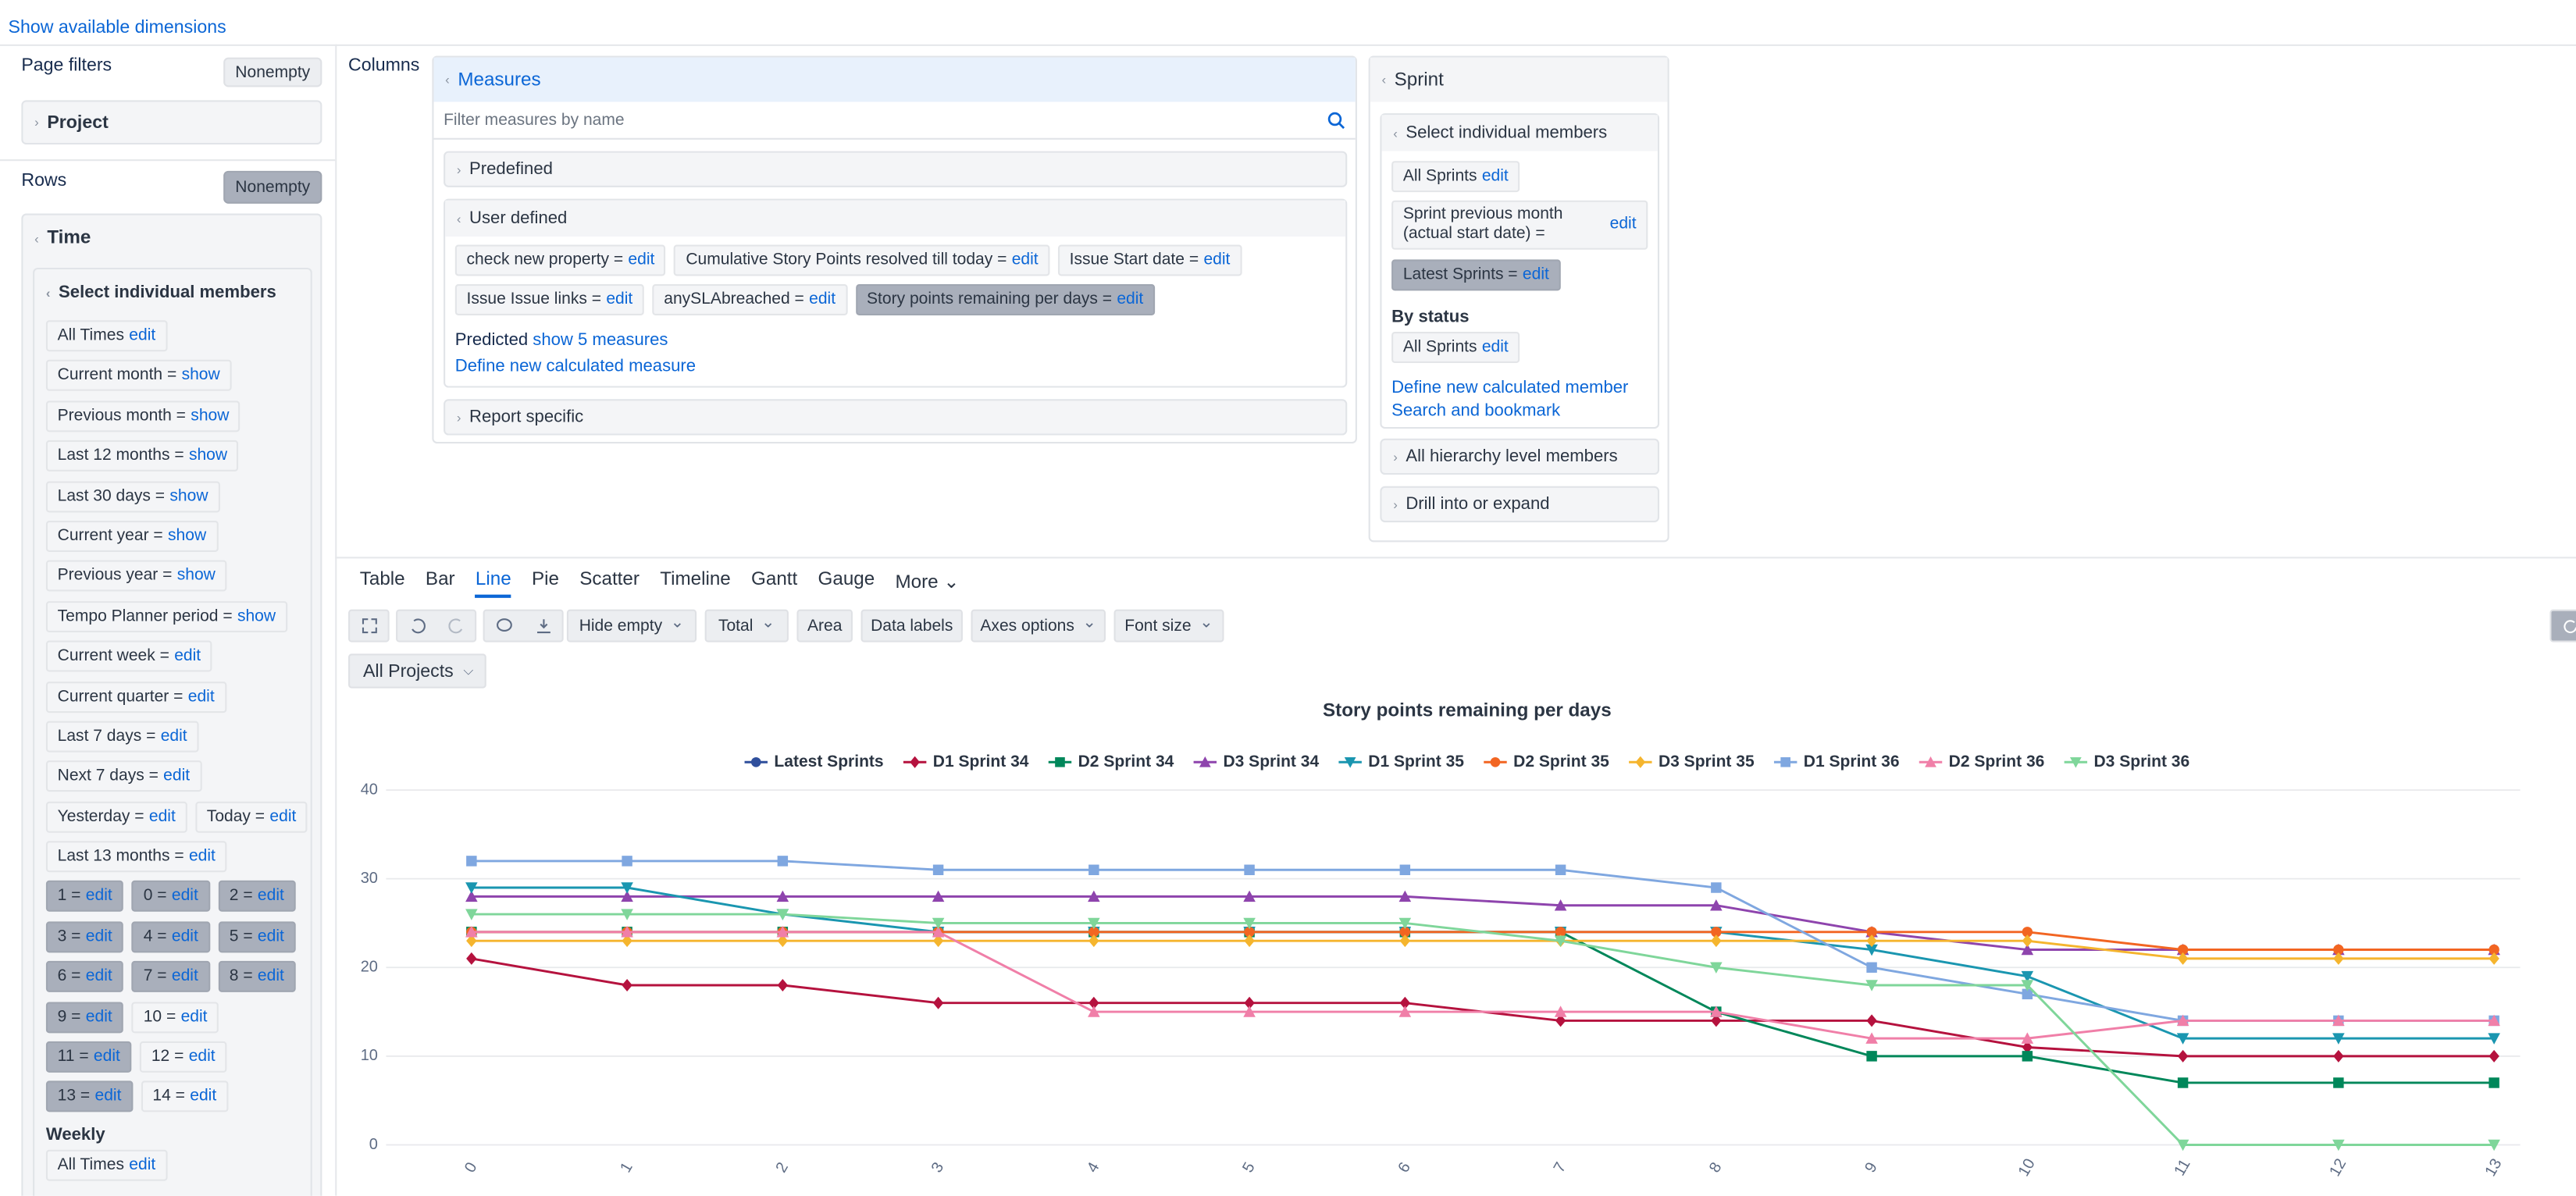 The height and width of the screenshot is (1196, 2576). Describe the element at coordinates (135, 697) in the screenshot. I see `member-chip: Current quarter = edit` at that location.